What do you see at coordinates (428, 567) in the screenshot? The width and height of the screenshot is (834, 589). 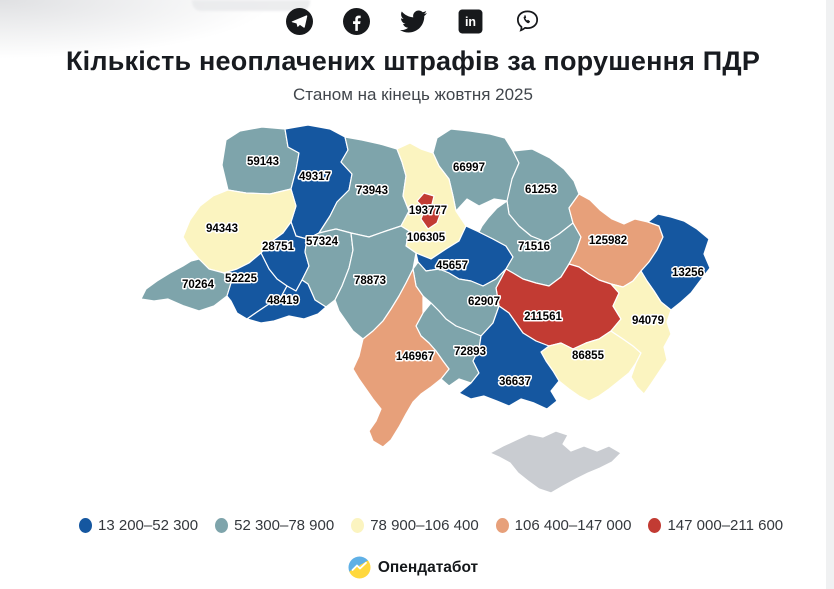 I see `brand-name: Опендатабот` at bounding box center [428, 567].